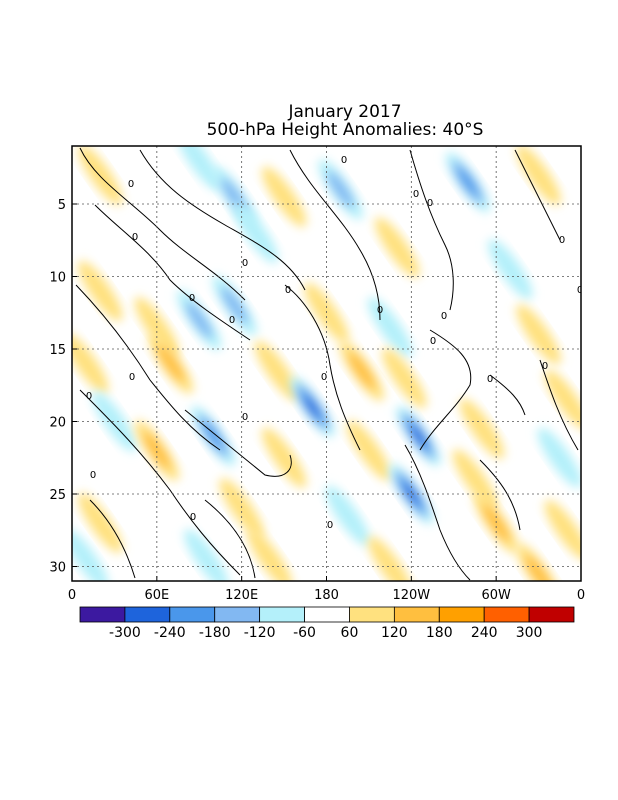 This screenshot has height=800, width=618. I want to click on colorbar-label: -300, so click(125, 633).